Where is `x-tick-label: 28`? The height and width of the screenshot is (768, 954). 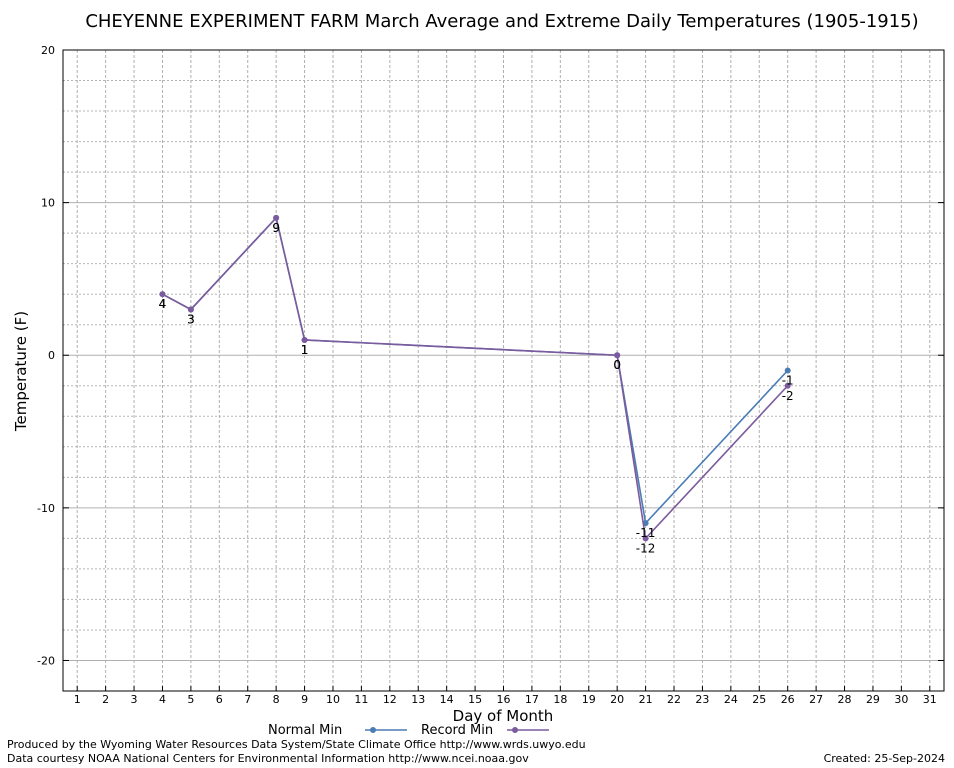
x-tick-label: 28 is located at coordinates (845, 699).